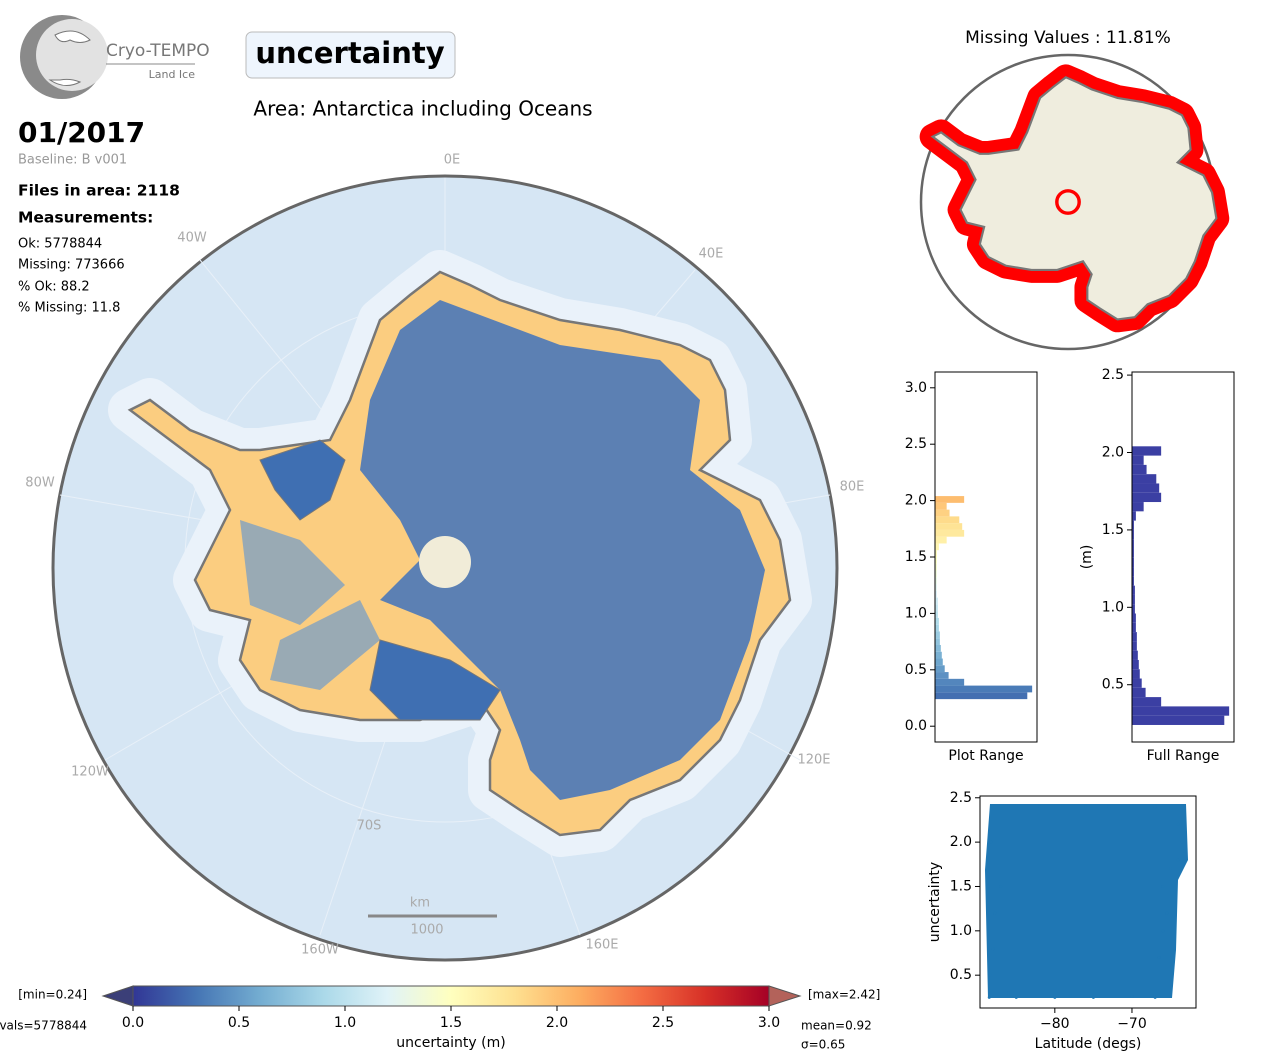 The height and width of the screenshot is (1060, 1272). What do you see at coordinates (69, 308) in the screenshot?
I see `info-line: % Missing: 11.8` at bounding box center [69, 308].